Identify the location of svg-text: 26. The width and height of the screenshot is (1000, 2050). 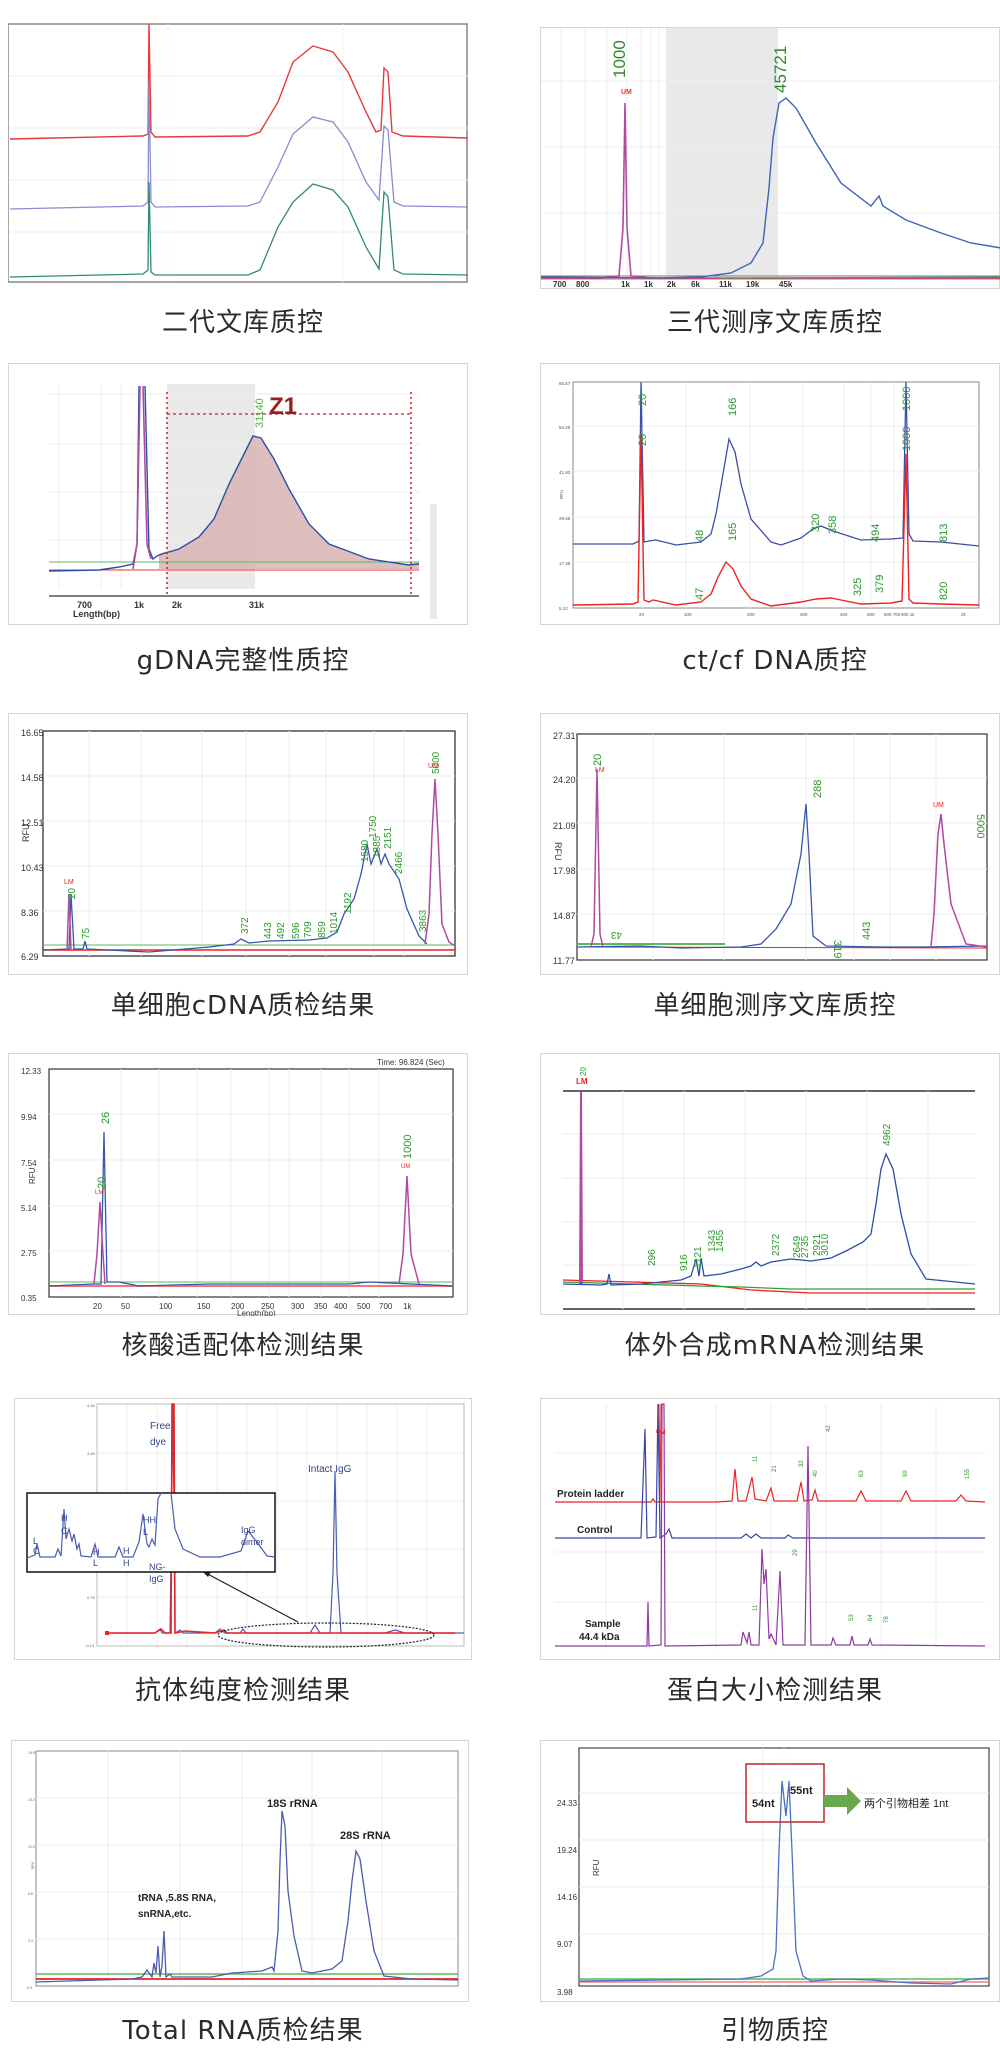
(106, 1118).